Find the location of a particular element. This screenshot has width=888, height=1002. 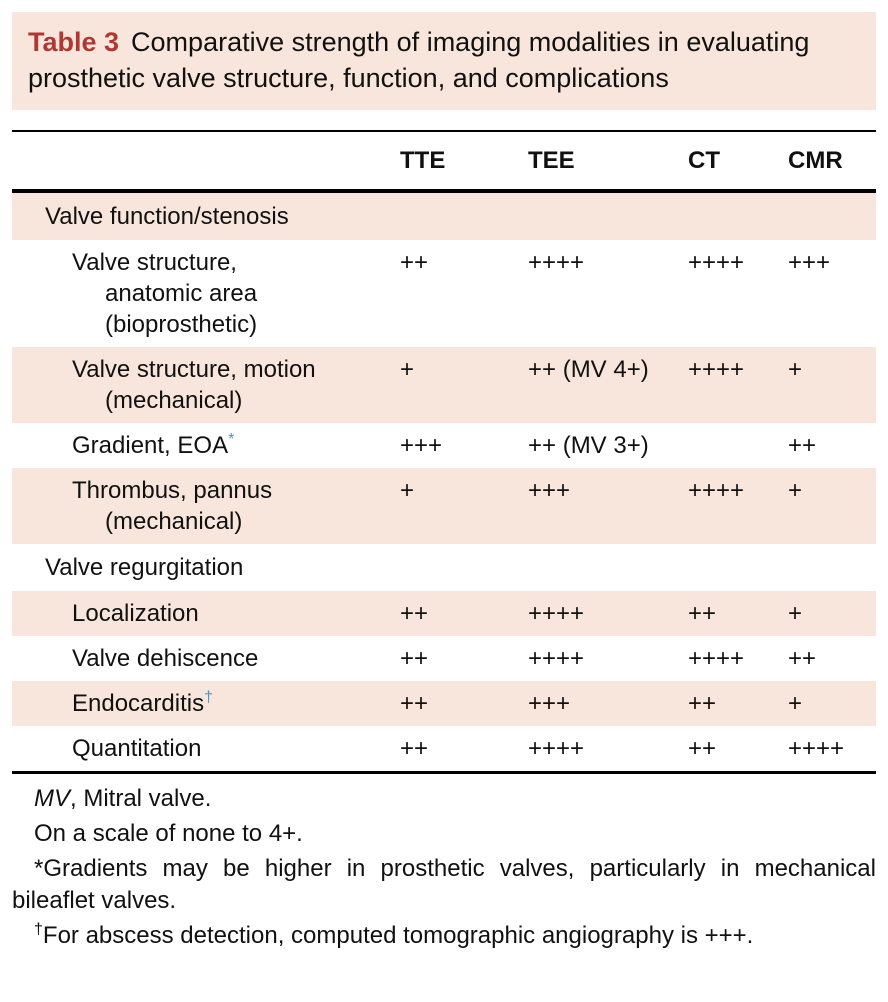

header-col-ct: CT is located at coordinates (704, 160).